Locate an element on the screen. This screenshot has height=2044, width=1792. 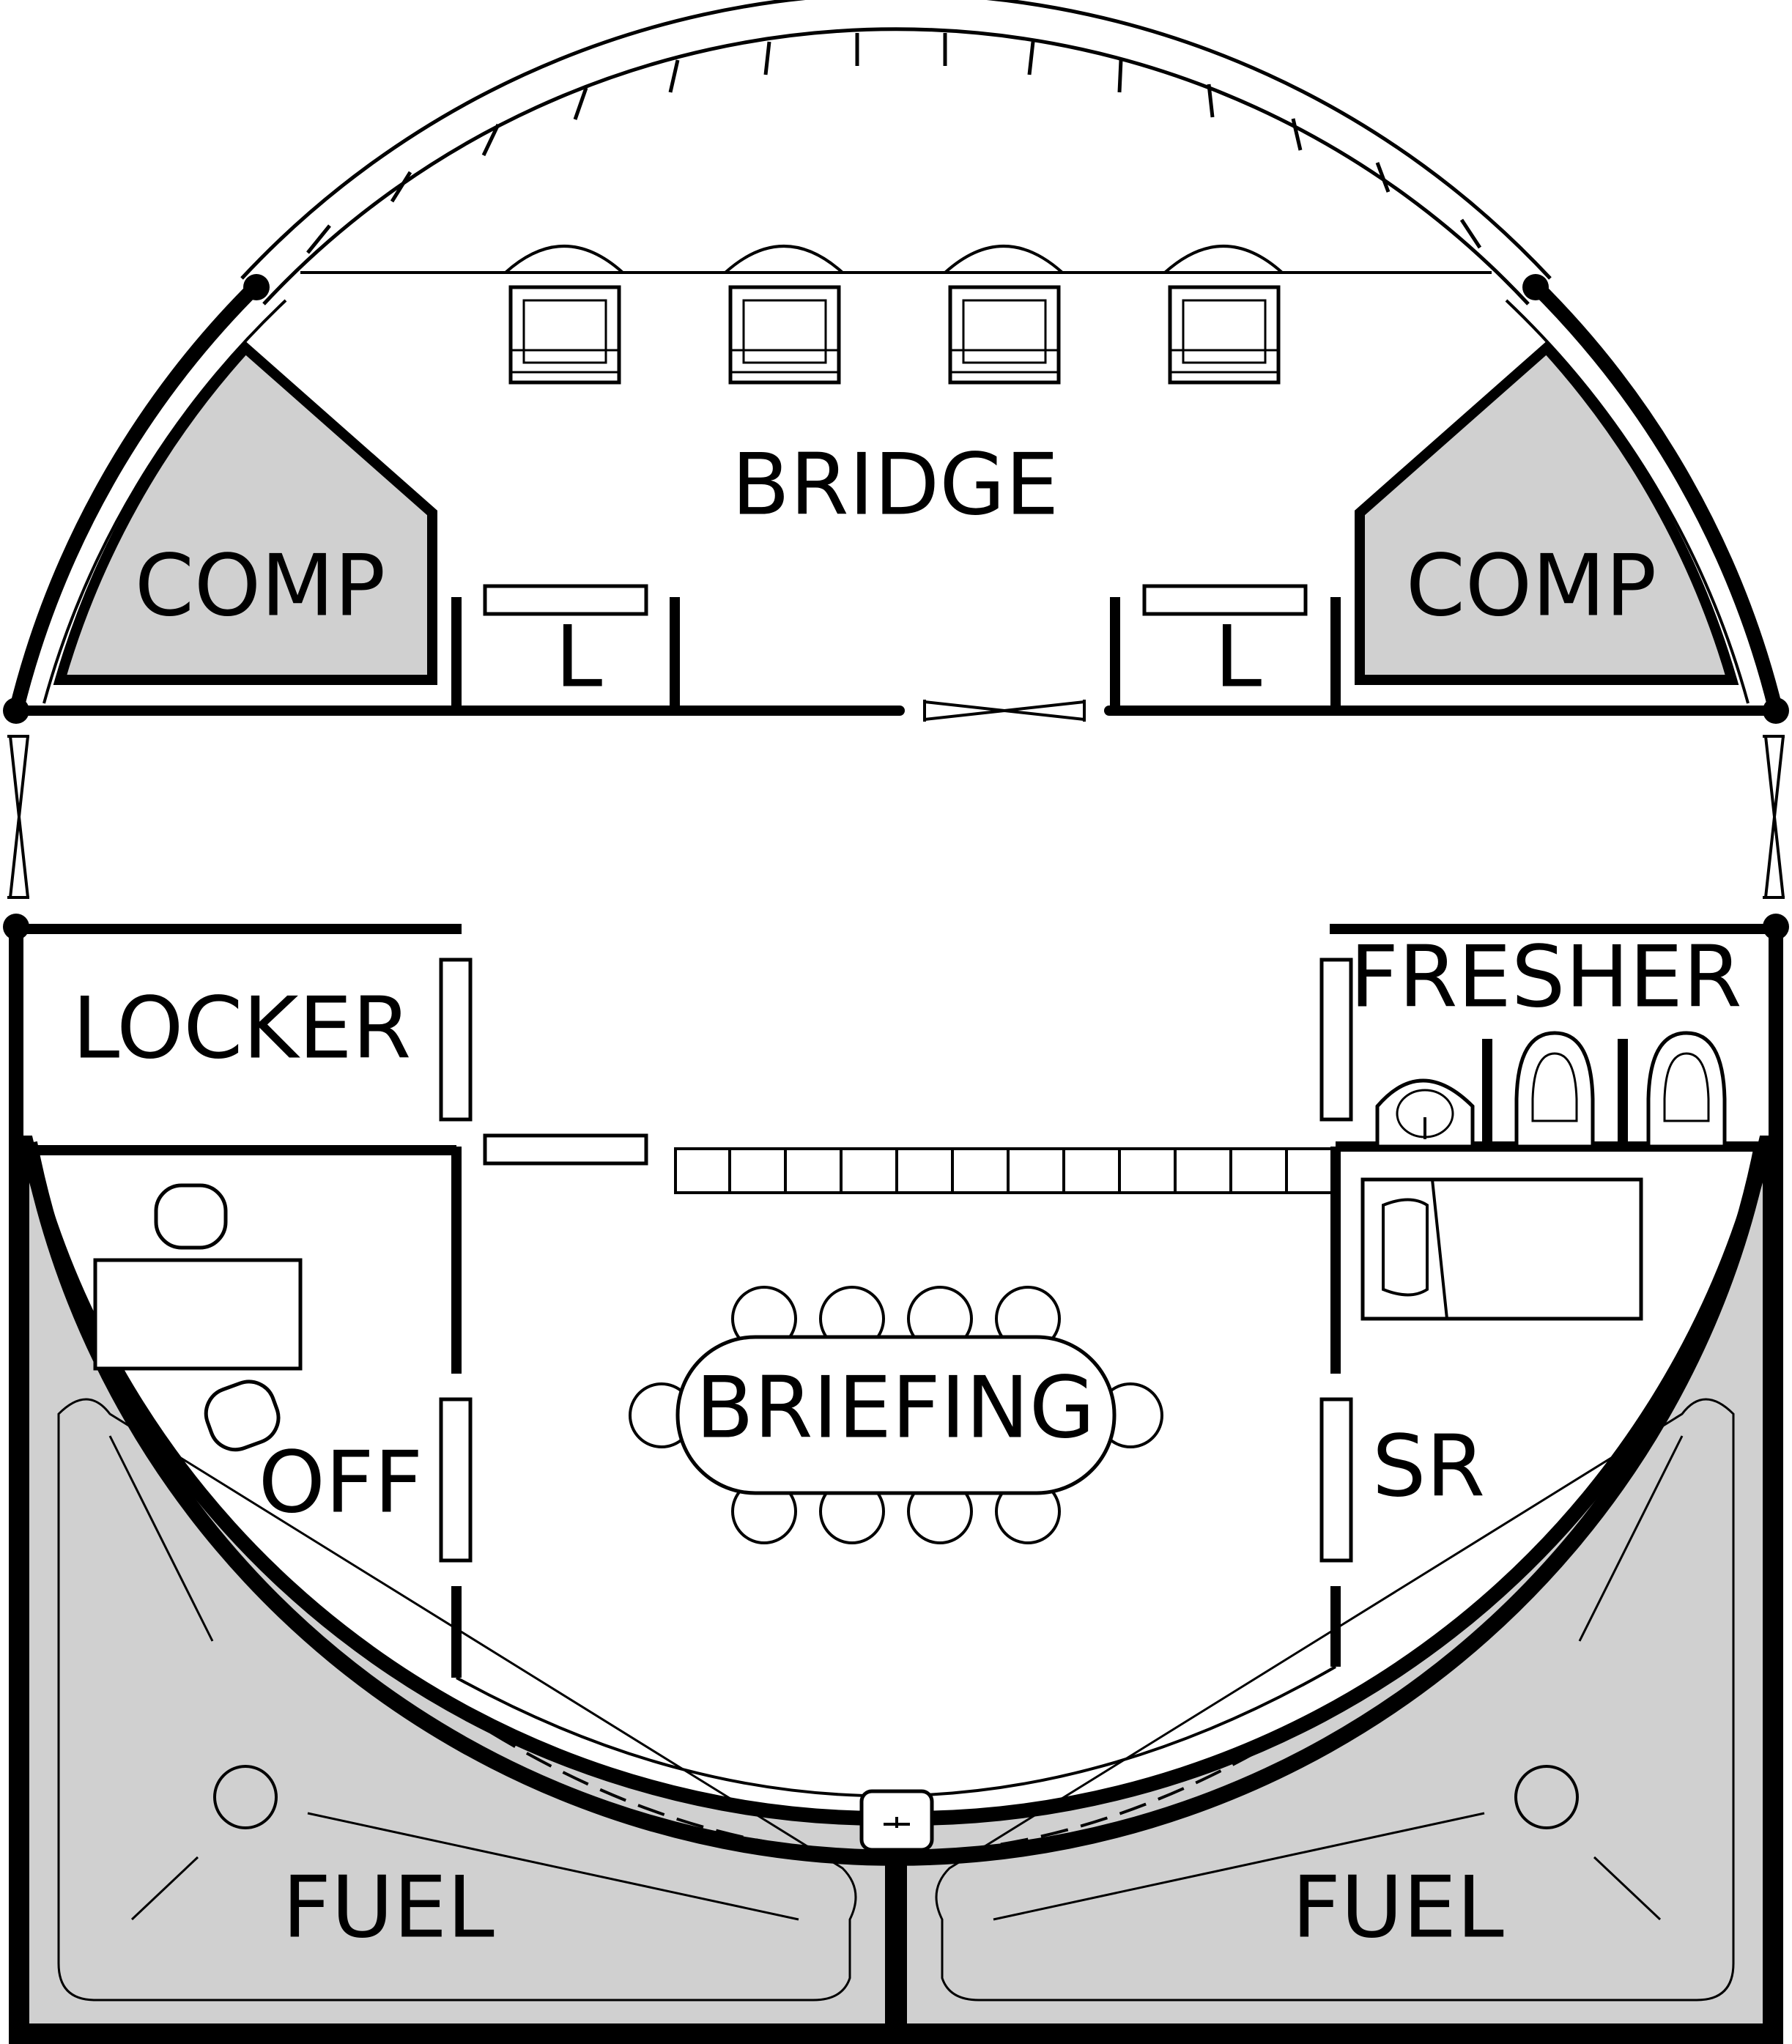
label-sr: SR is located at coordinates (1428, 1467).